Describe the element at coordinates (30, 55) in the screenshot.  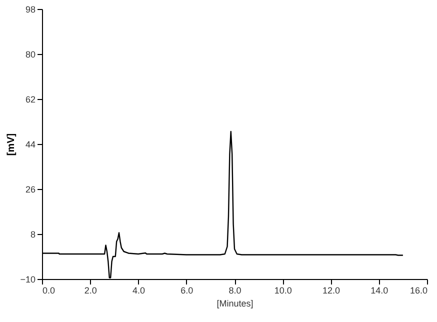
I see `y-tick-label: 80` at that location.